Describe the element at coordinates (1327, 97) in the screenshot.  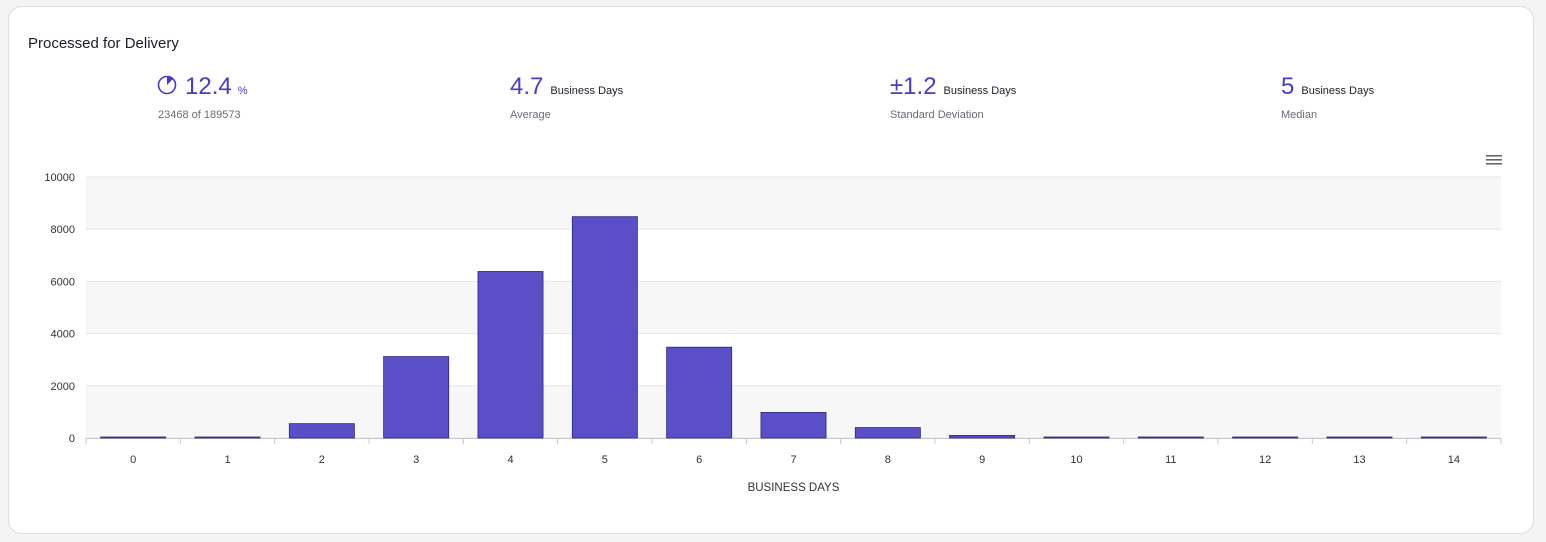
I see `stat-median: 5 Business Days Median` at that location.